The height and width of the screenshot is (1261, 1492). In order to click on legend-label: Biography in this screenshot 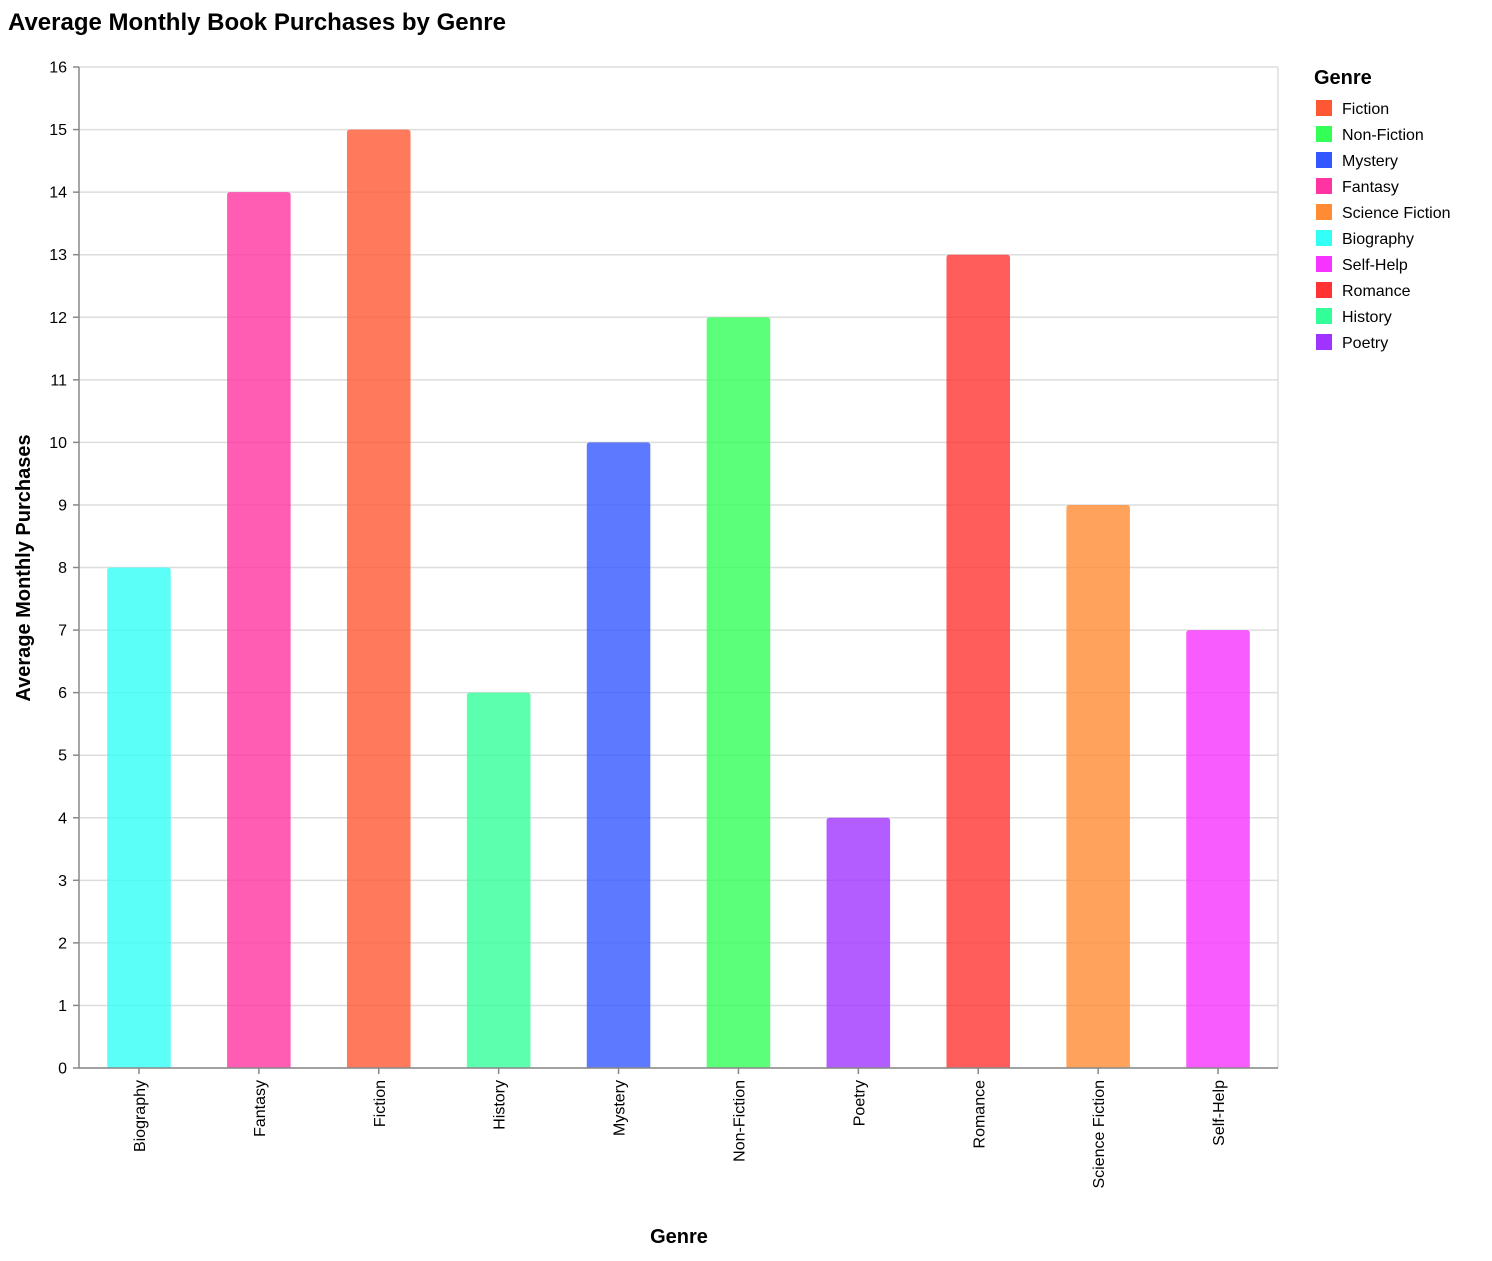, I will do `click(1378, 239)`.